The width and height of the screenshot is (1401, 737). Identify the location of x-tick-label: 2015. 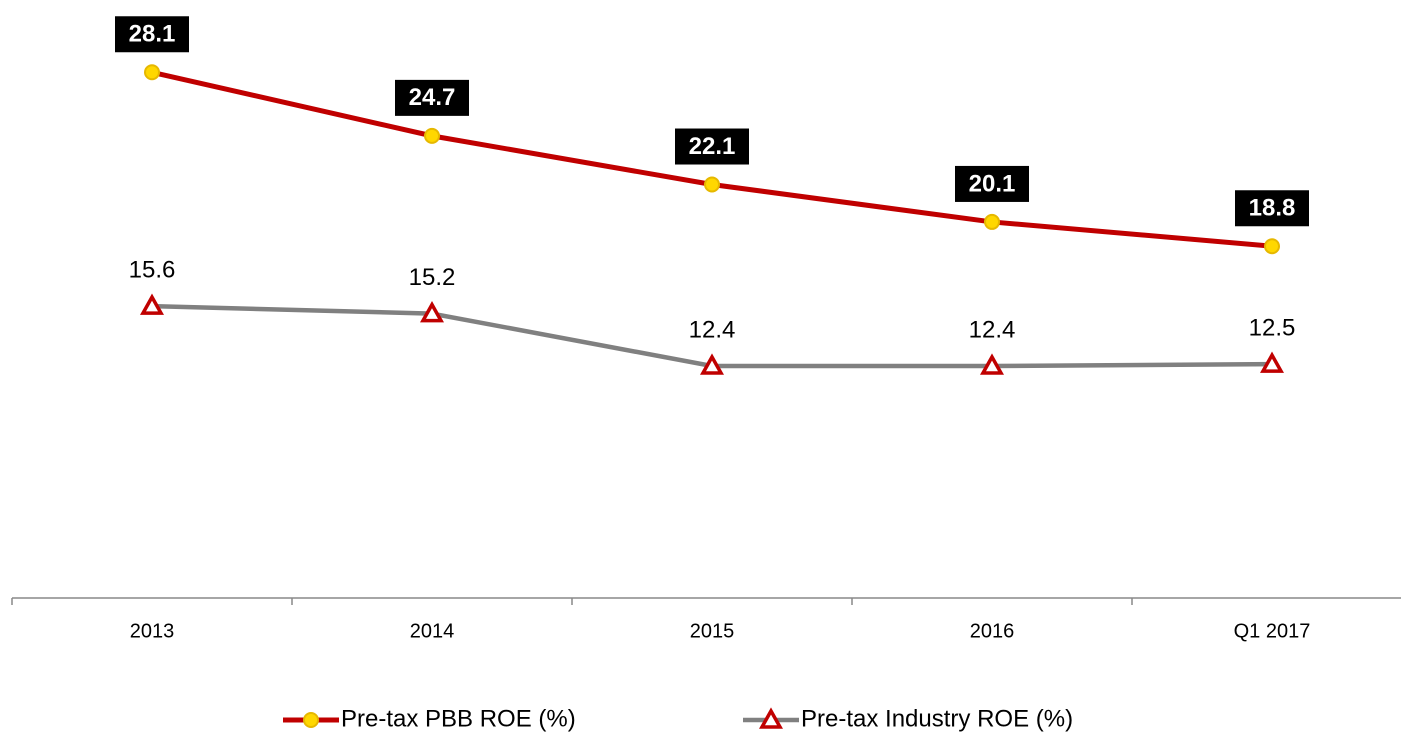
(712, 631).